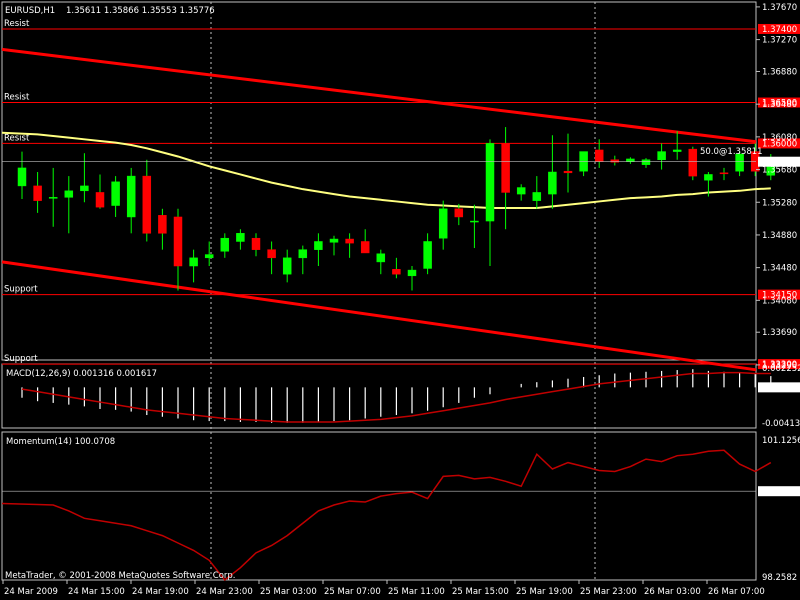 The image size is (800, 600). Describe the element at coordinates (608, 592) in the screenshot. I see `time-tick-label: 25 Mar 23:00` at that location.